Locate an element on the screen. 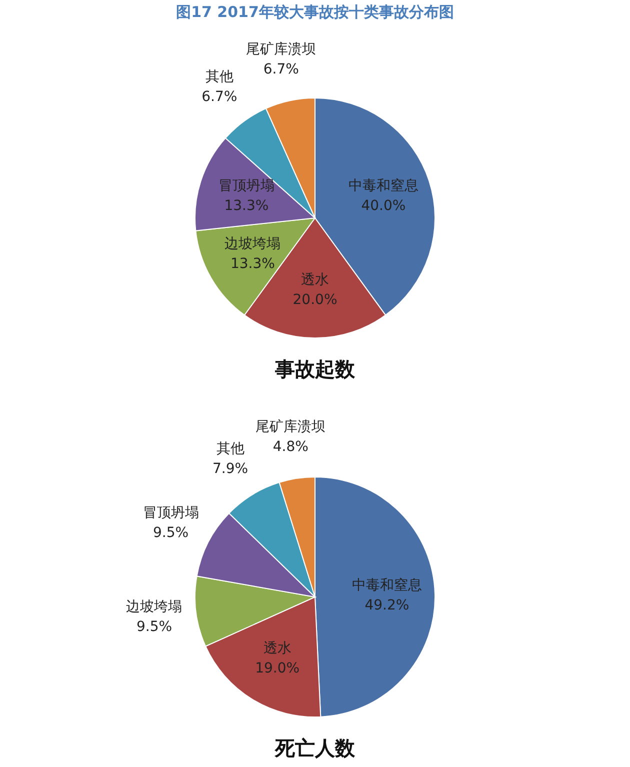 This screenshot has width=630, height=767. chart-title: 图17 2017年较大事故按十类事故分布图 is located at coordinates (315, 12).